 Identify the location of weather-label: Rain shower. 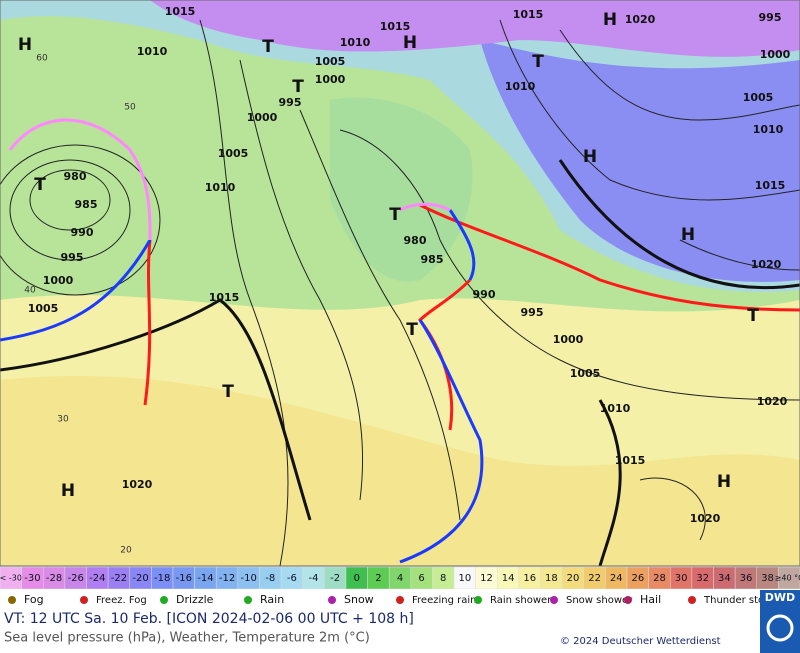
(521, 600).